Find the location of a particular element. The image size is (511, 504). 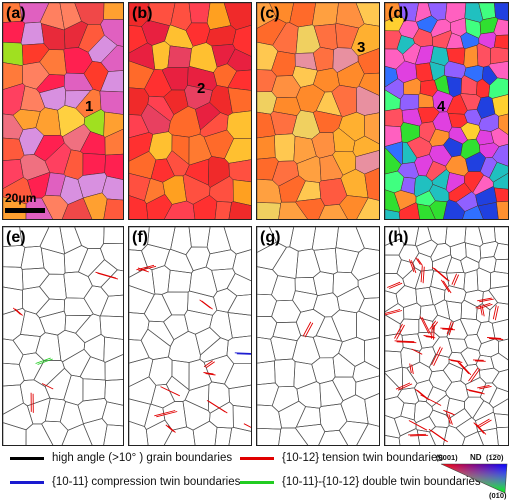

ipf-label-nd: ND is located at coordinates (476, 457).